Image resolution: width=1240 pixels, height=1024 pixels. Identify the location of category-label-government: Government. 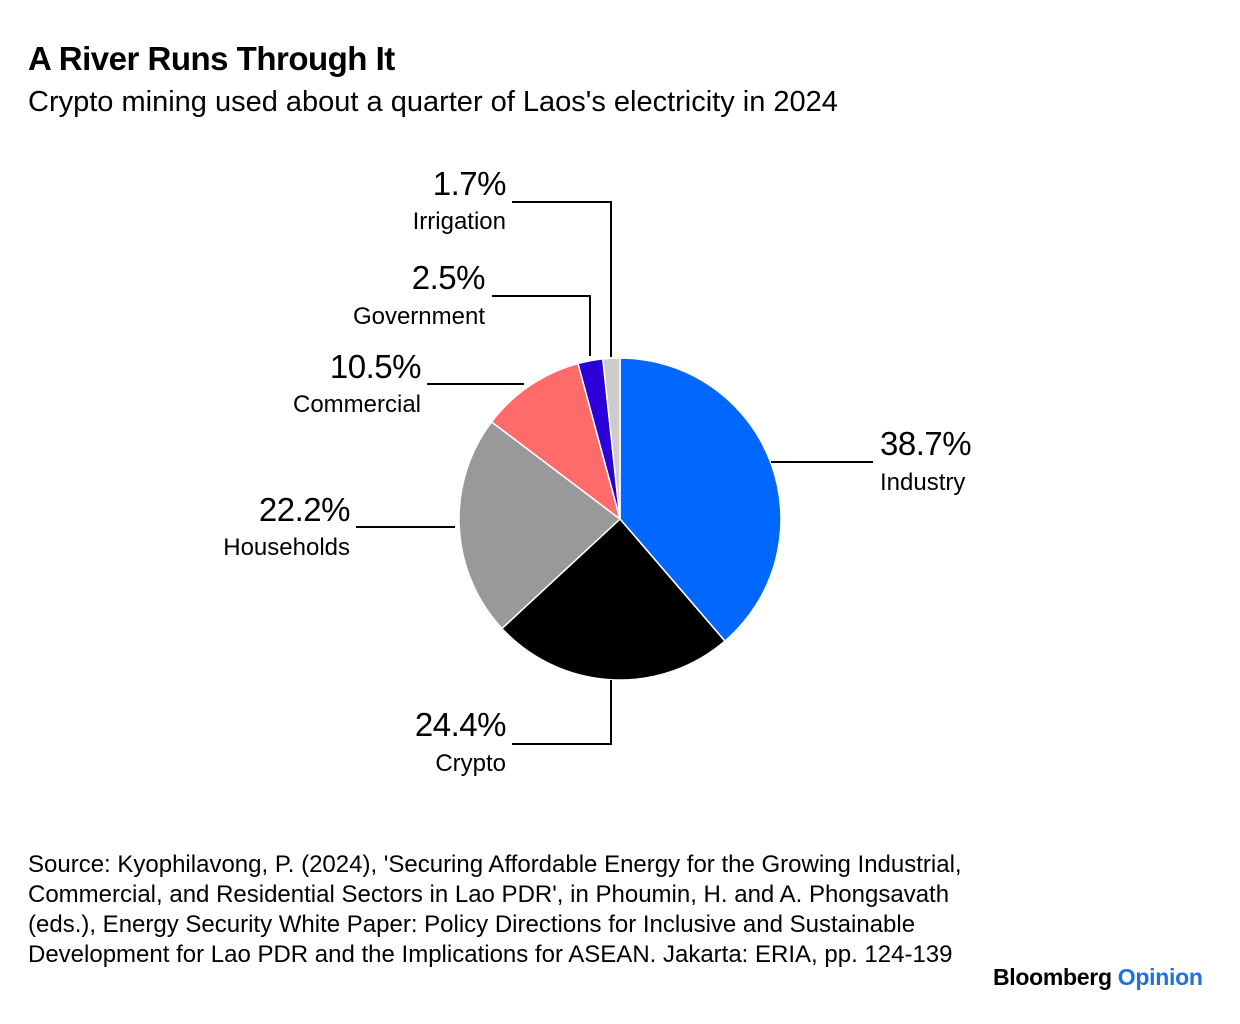
(419, 316).